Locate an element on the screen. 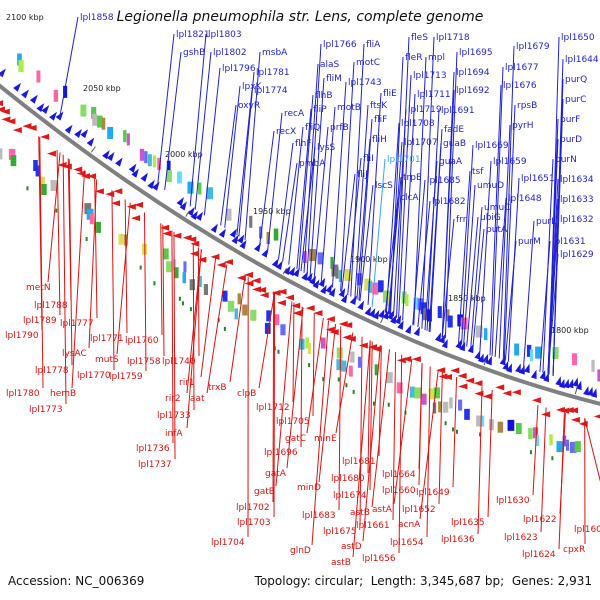  forward-gene-label: fliM is located at coordinates (334, 79).